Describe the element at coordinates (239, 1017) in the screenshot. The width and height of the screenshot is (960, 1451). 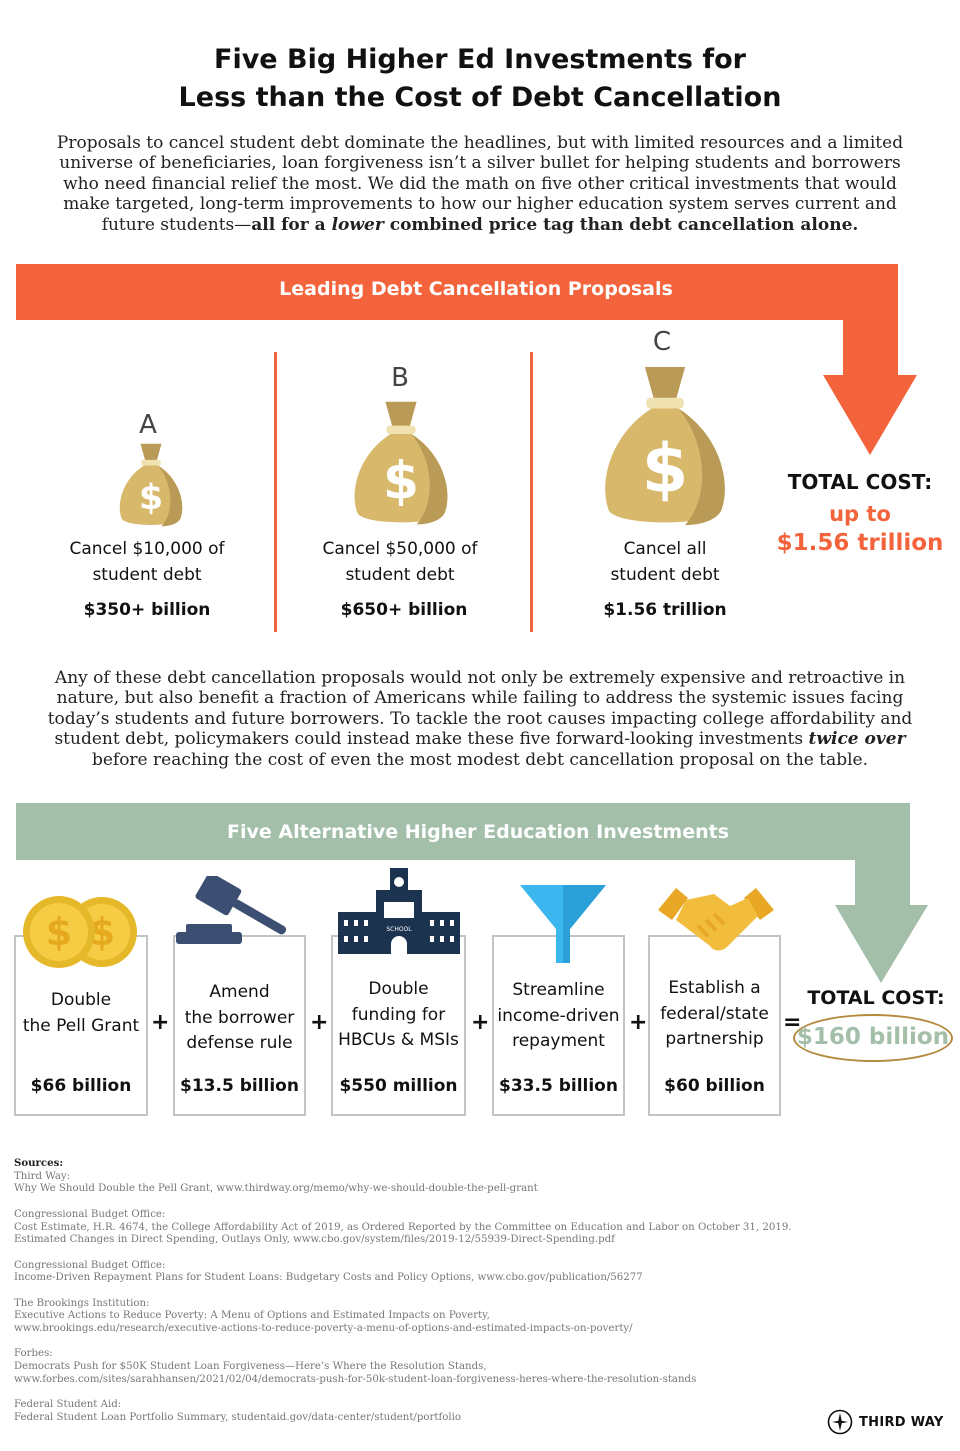
I see `card-line: the borrower` at that location.